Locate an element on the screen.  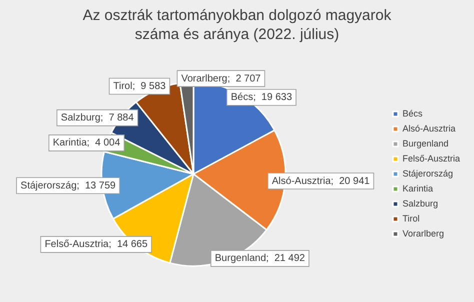
legend-label: Bécs is located at coordinates (412, 113).